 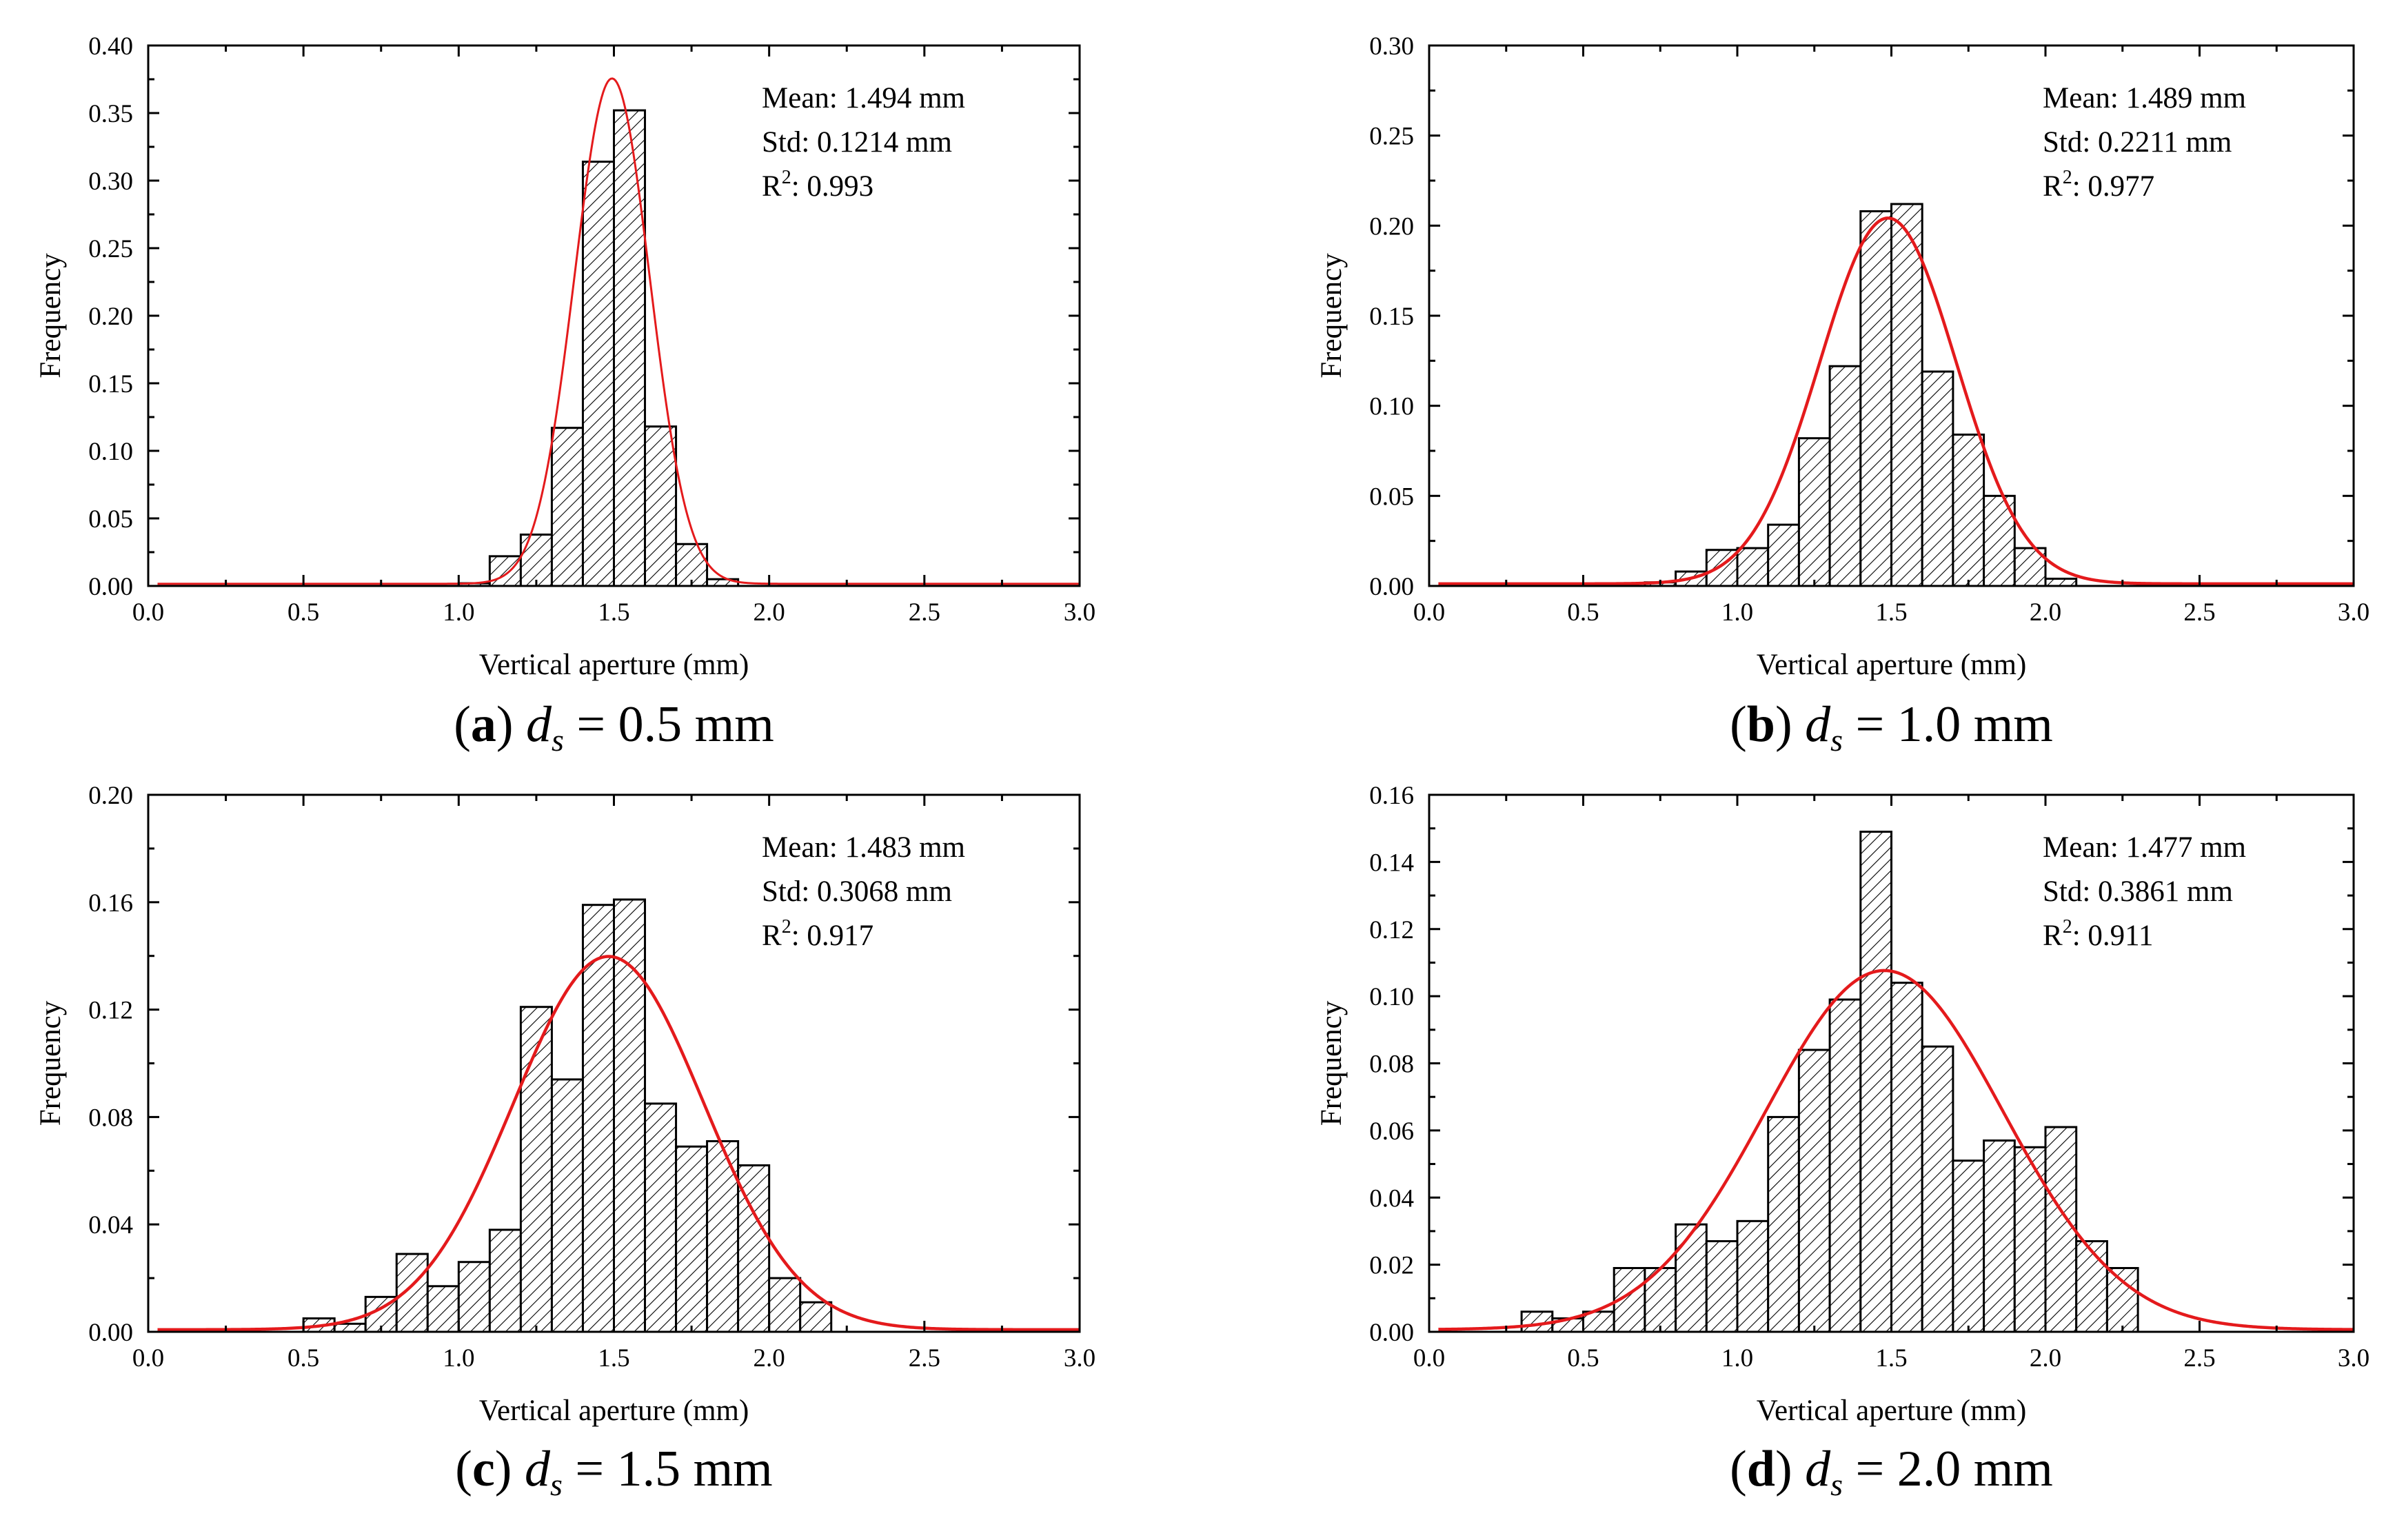 What do you see at coordinates (558, 740) in the screenshot?
I see `caption-part: s` at bounding box center [558, 740].